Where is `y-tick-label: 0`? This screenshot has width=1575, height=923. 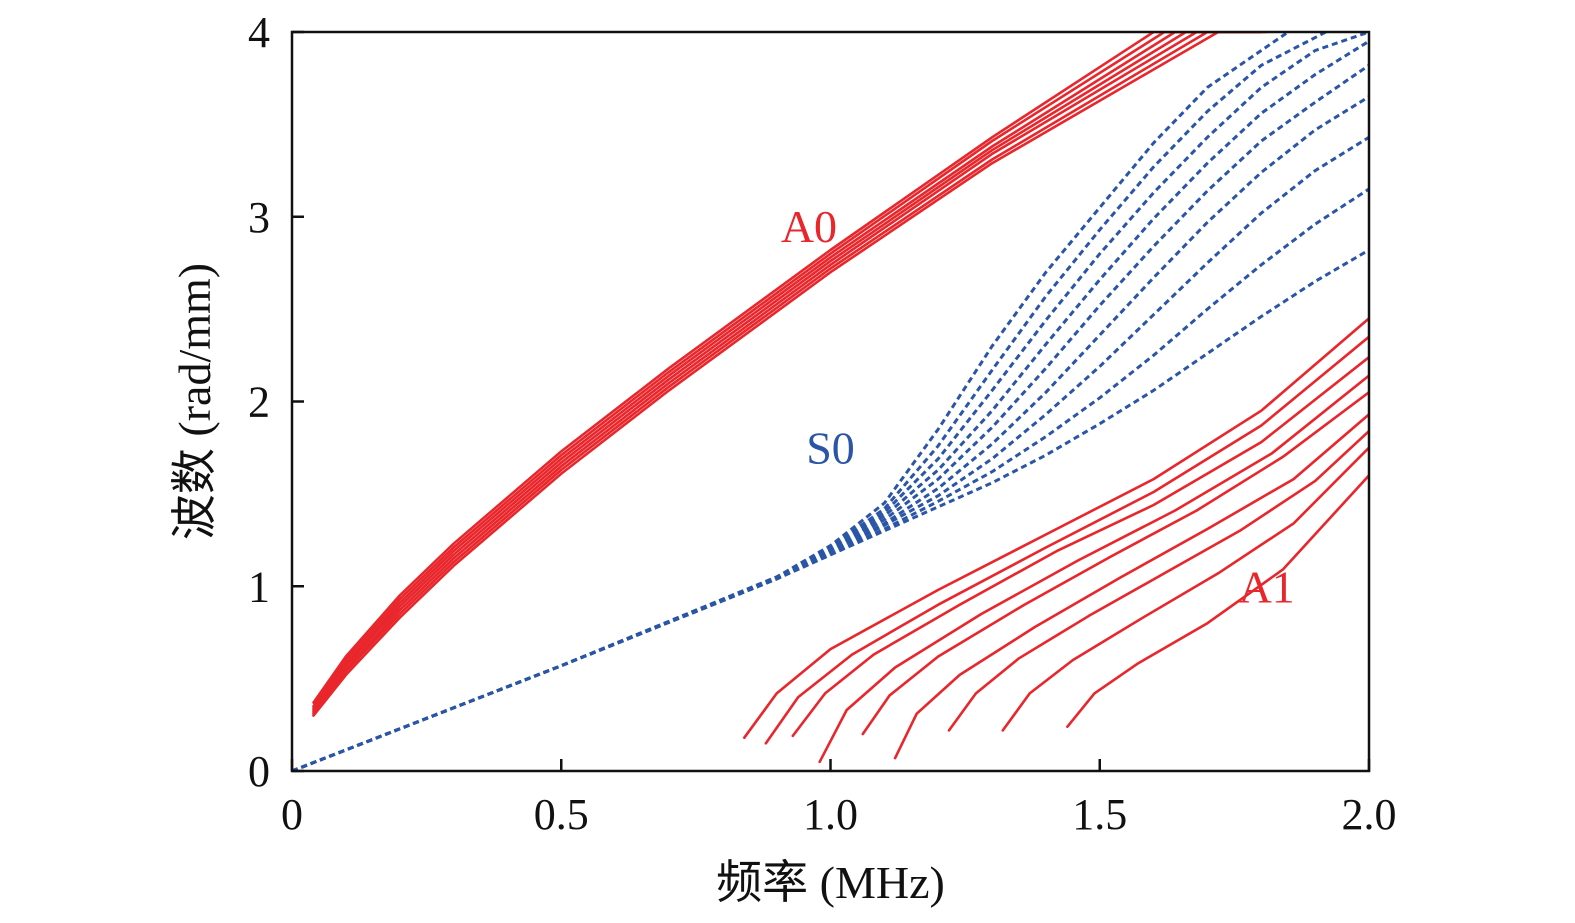
y-tick-label: 0 is located at coordinates (259, 771).